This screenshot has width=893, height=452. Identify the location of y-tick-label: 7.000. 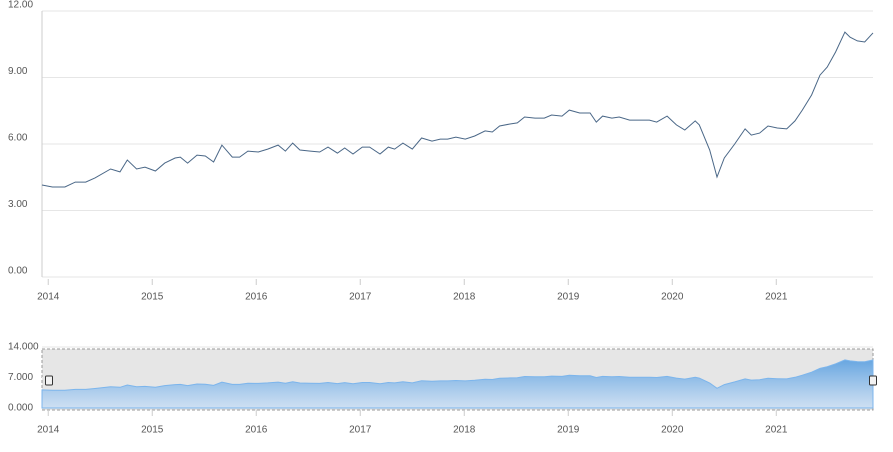
(20, 377).